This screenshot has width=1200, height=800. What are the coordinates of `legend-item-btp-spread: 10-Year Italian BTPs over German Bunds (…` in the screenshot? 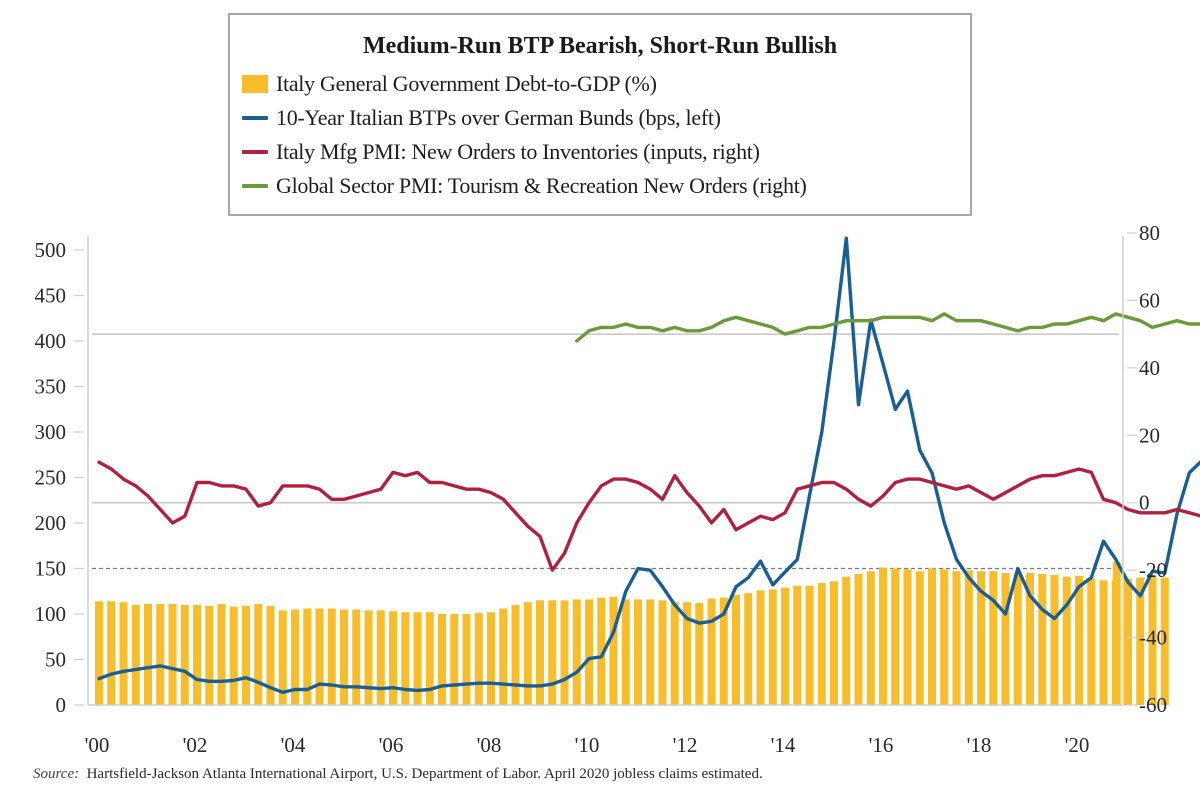 It's located at (481, 118).